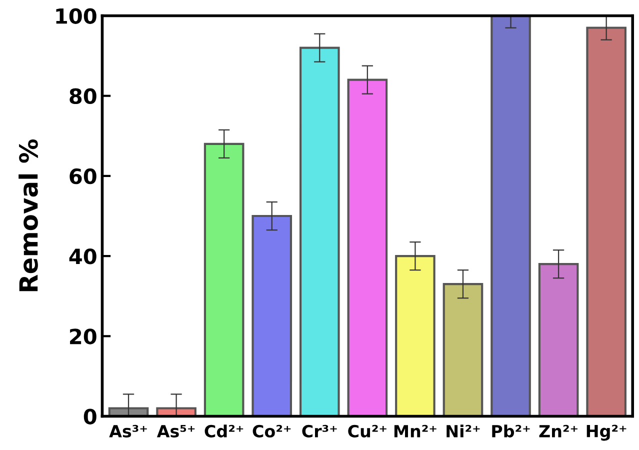 The width and height of the screenshot is (639, 450). Describe the element at coordinates (558, 431) in the screenshot. I see `x-tick-label: Zn²⁺` at that location.